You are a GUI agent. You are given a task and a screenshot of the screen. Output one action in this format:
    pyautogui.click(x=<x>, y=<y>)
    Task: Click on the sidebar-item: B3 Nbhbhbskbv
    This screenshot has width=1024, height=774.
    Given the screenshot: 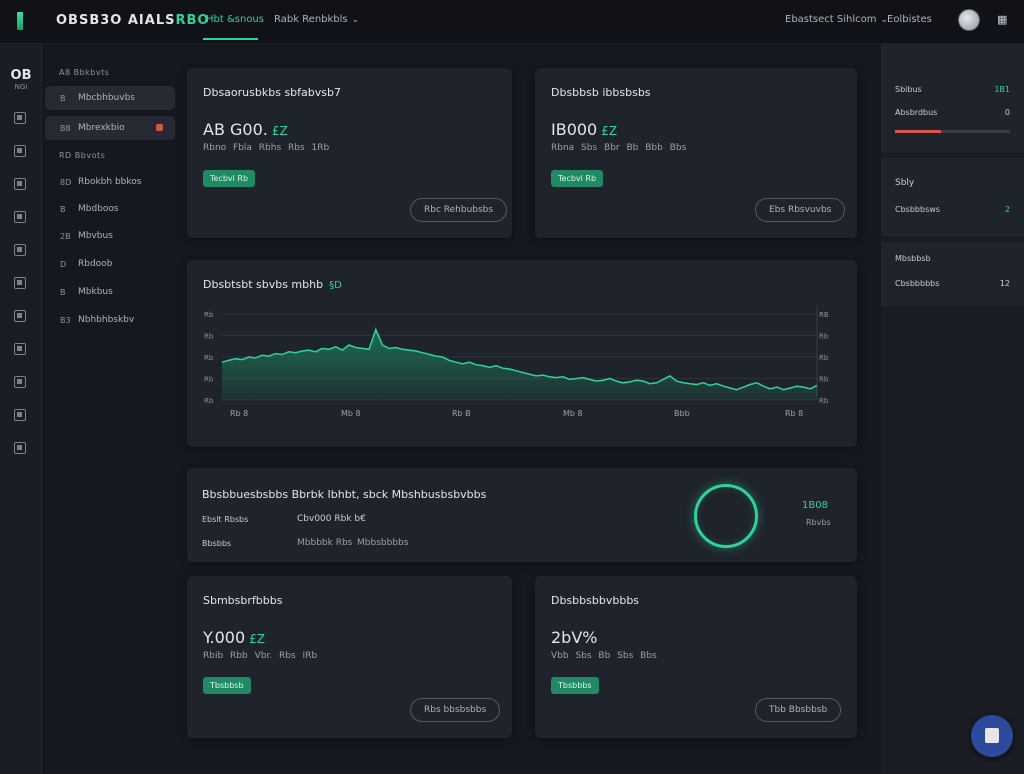 What is the action you would take?
    pyautogui.click(x=110, y=320)
    